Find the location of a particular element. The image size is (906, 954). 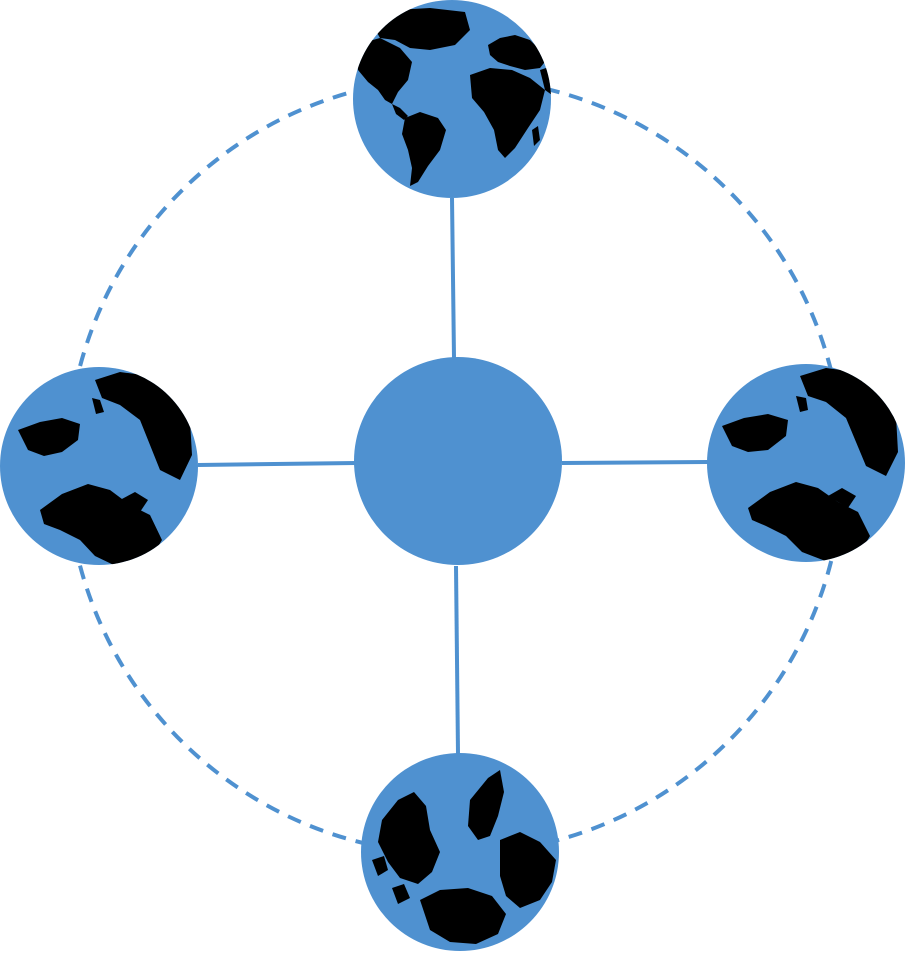

spoke-top is located at coordinates (453, 278).